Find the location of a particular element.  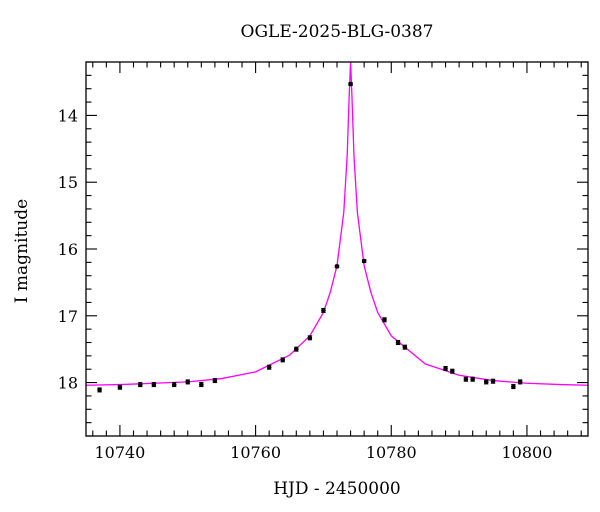

y-tick-label: 14 is located at coordinates (68, 115).